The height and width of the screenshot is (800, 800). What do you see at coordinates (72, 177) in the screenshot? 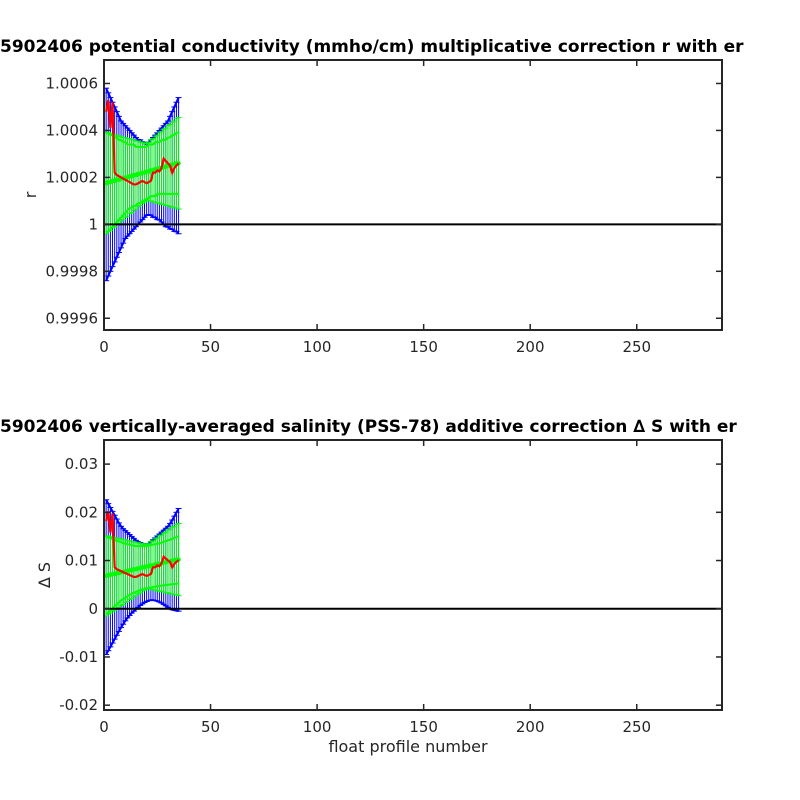
I see `y-tick-label: 1.0002` at bounding box center [72, 177].